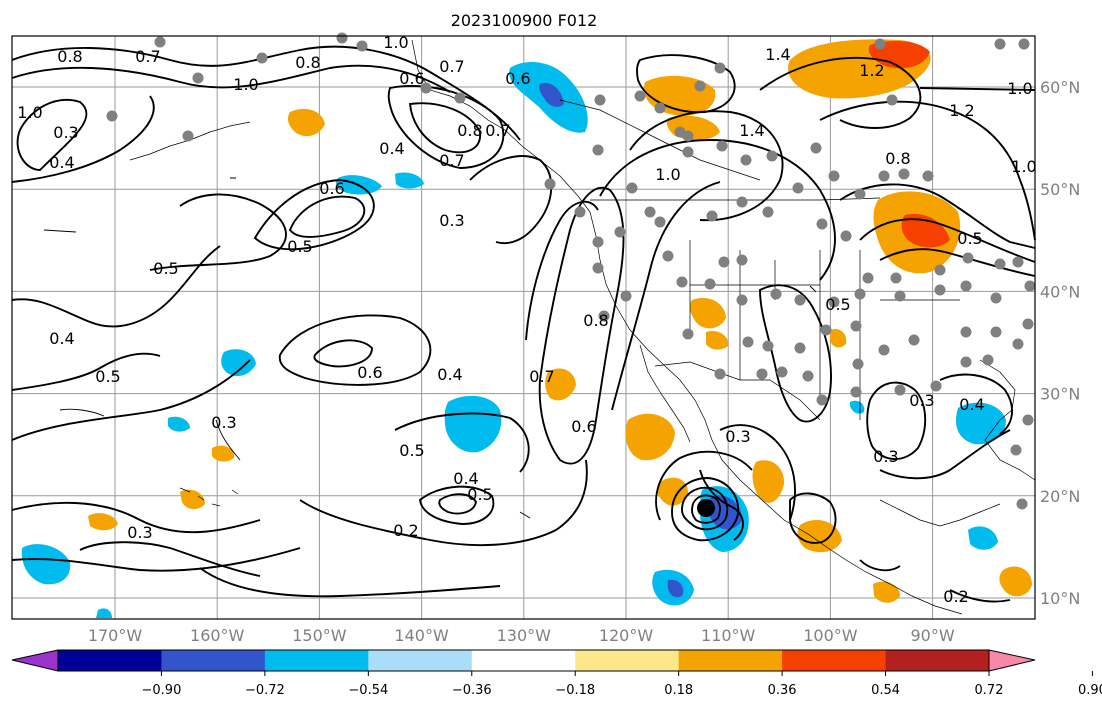 This screenshot has height=710, width=1102. Describe the element at coordinates (451, 160) in the screenshot. I see `contour-label: 0.7` at that location.